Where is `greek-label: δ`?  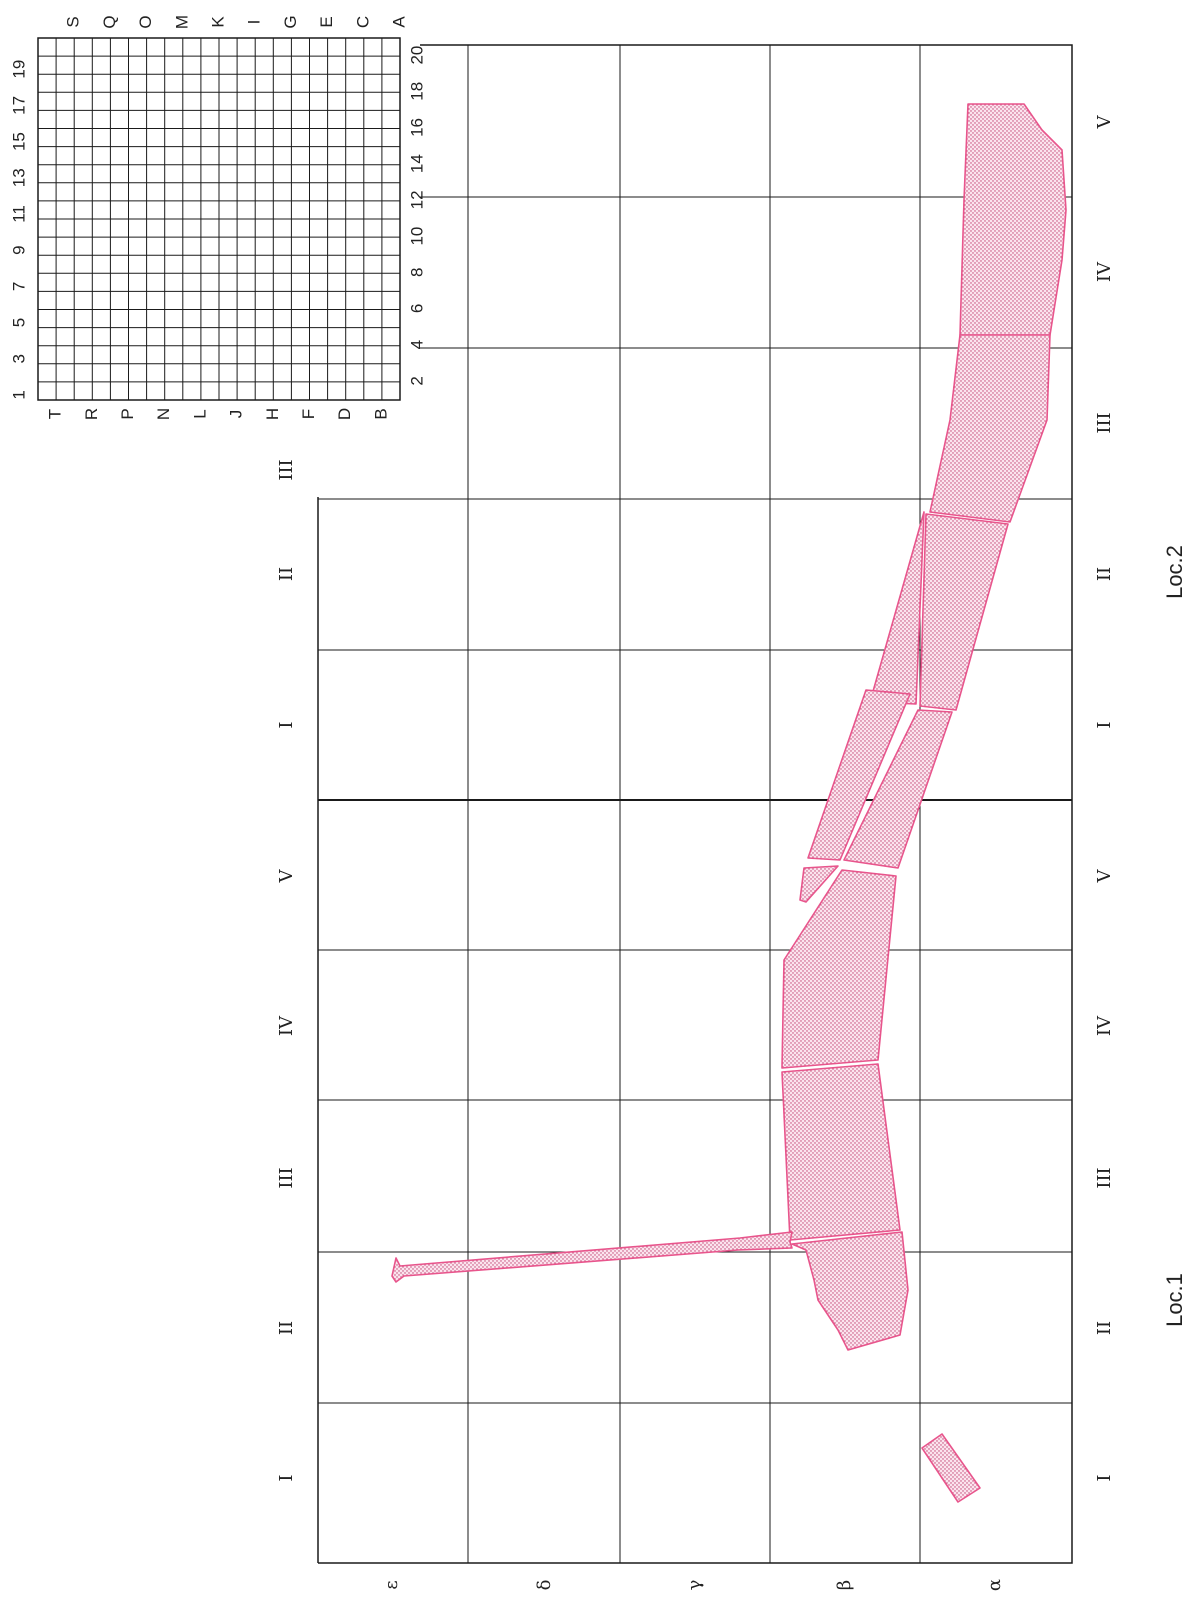
greek-label: δ is located at coordinates (544, 1585).